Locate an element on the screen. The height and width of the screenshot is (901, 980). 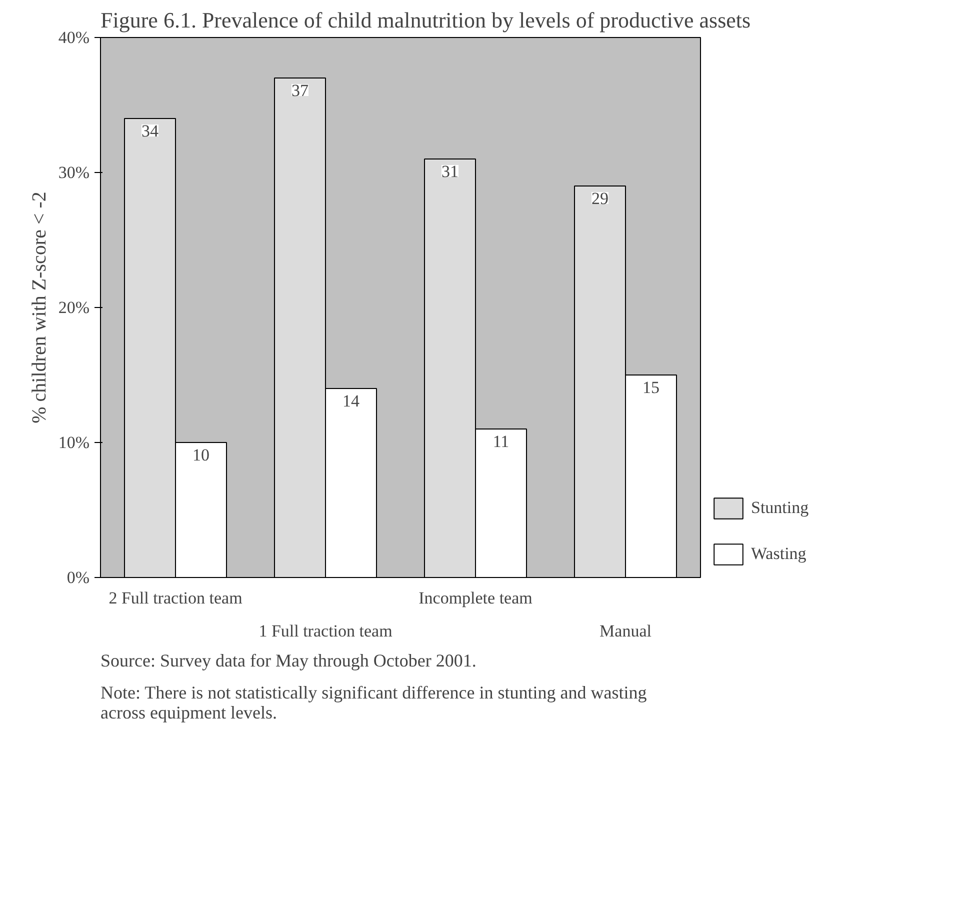
chart-title: Figure 6.1. Prevalence of child malnutrition by levels of productive assets is located at coordinates (425, 20).